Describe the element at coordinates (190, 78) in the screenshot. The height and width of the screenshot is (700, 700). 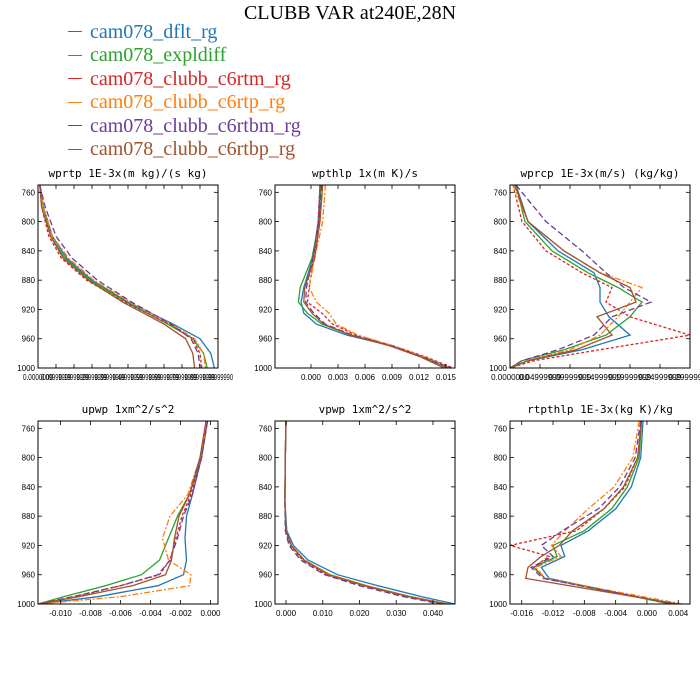
I see `legend-label: cam078_clubb_c6rtm_rg` at that location.